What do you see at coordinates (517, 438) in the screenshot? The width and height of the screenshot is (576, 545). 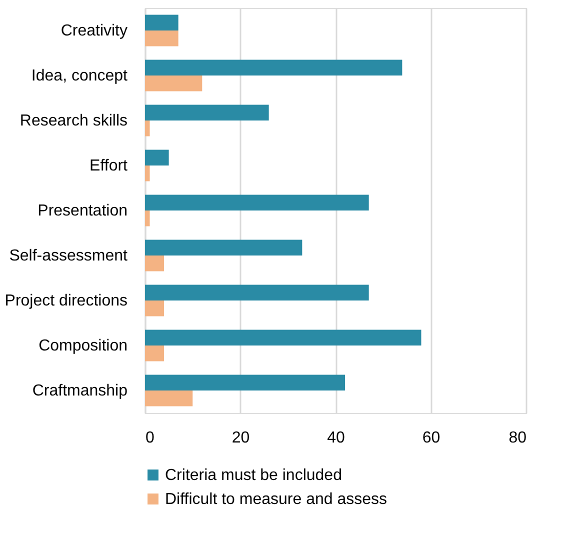 I see `x-tick-label: 80` at bounding box center [517, 438].